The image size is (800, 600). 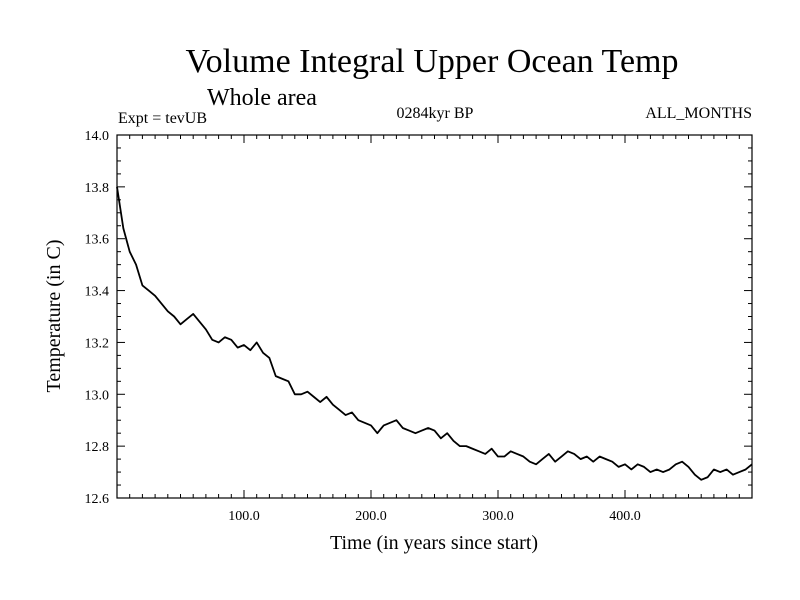 I want to click on months-label: ALL_MONTHS, so click(x=698, y=113).